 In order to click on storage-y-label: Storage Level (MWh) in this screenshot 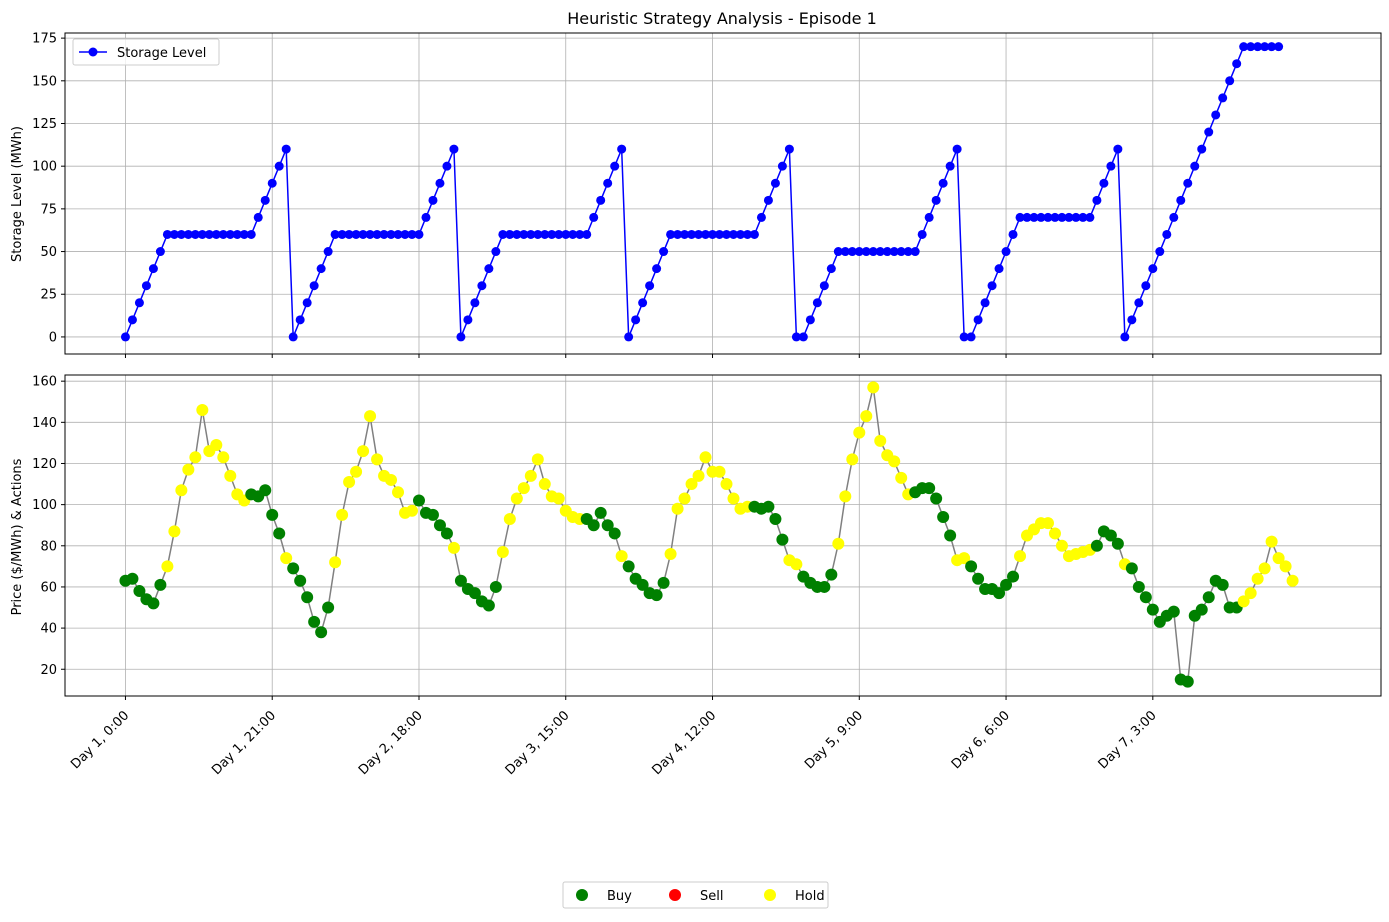, I will do `click(17, 194)`.